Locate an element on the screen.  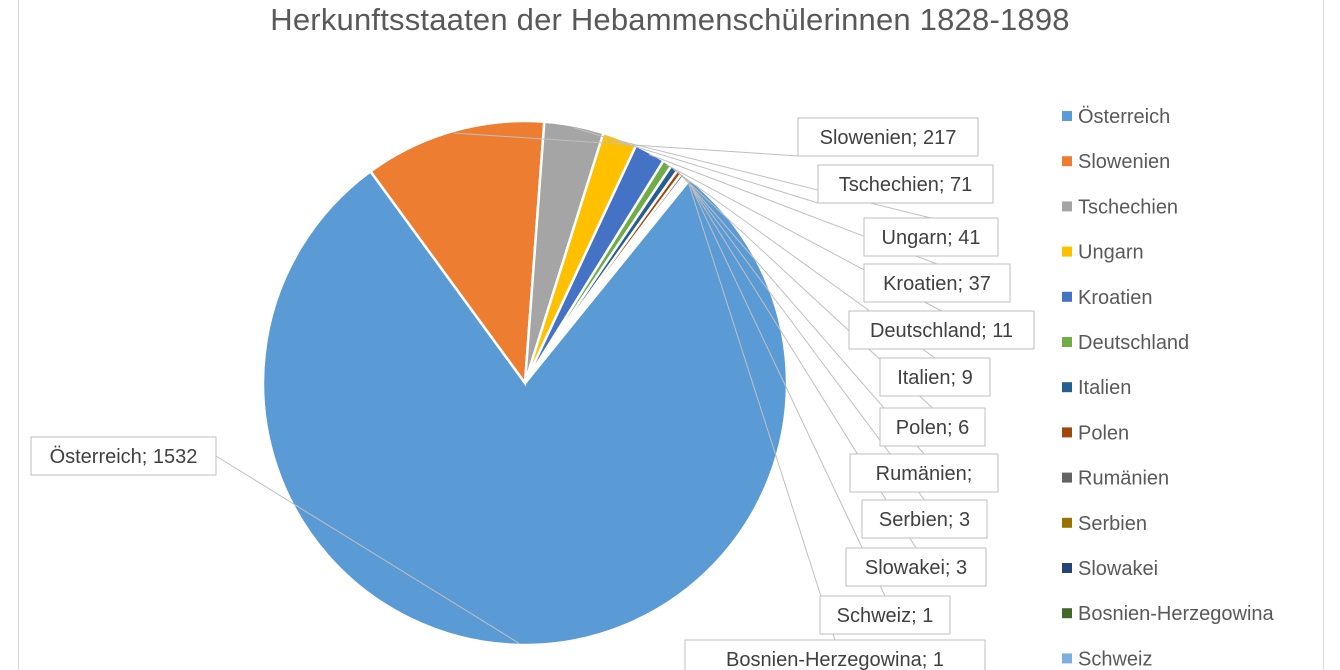
data-label-ungarn: Ungarn; 41 is located at coordinates (931, 237).